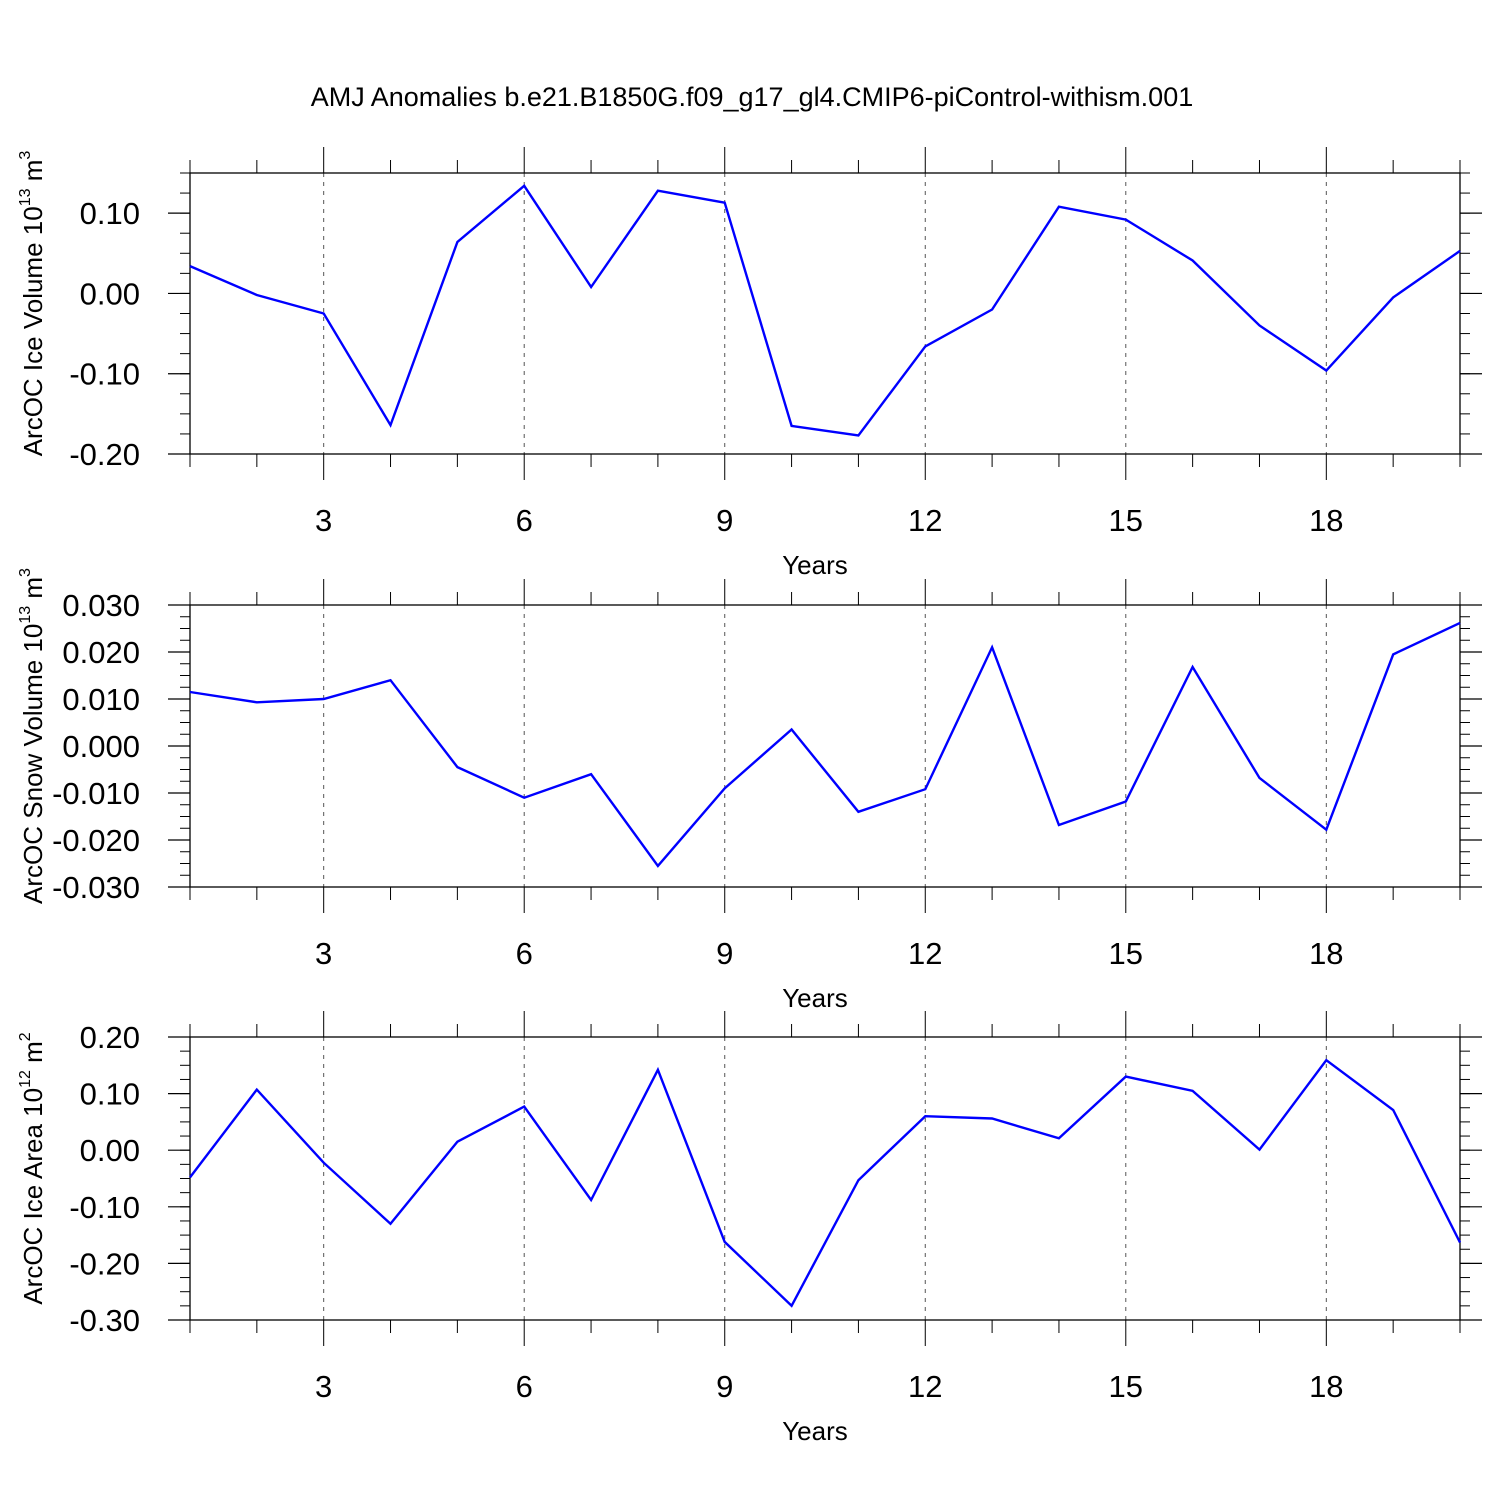 The image size is (1500, 1500). Describe the element at coordinates (101, 746) in the screenshot. I see `y-tick-label: 0.000` at that location.